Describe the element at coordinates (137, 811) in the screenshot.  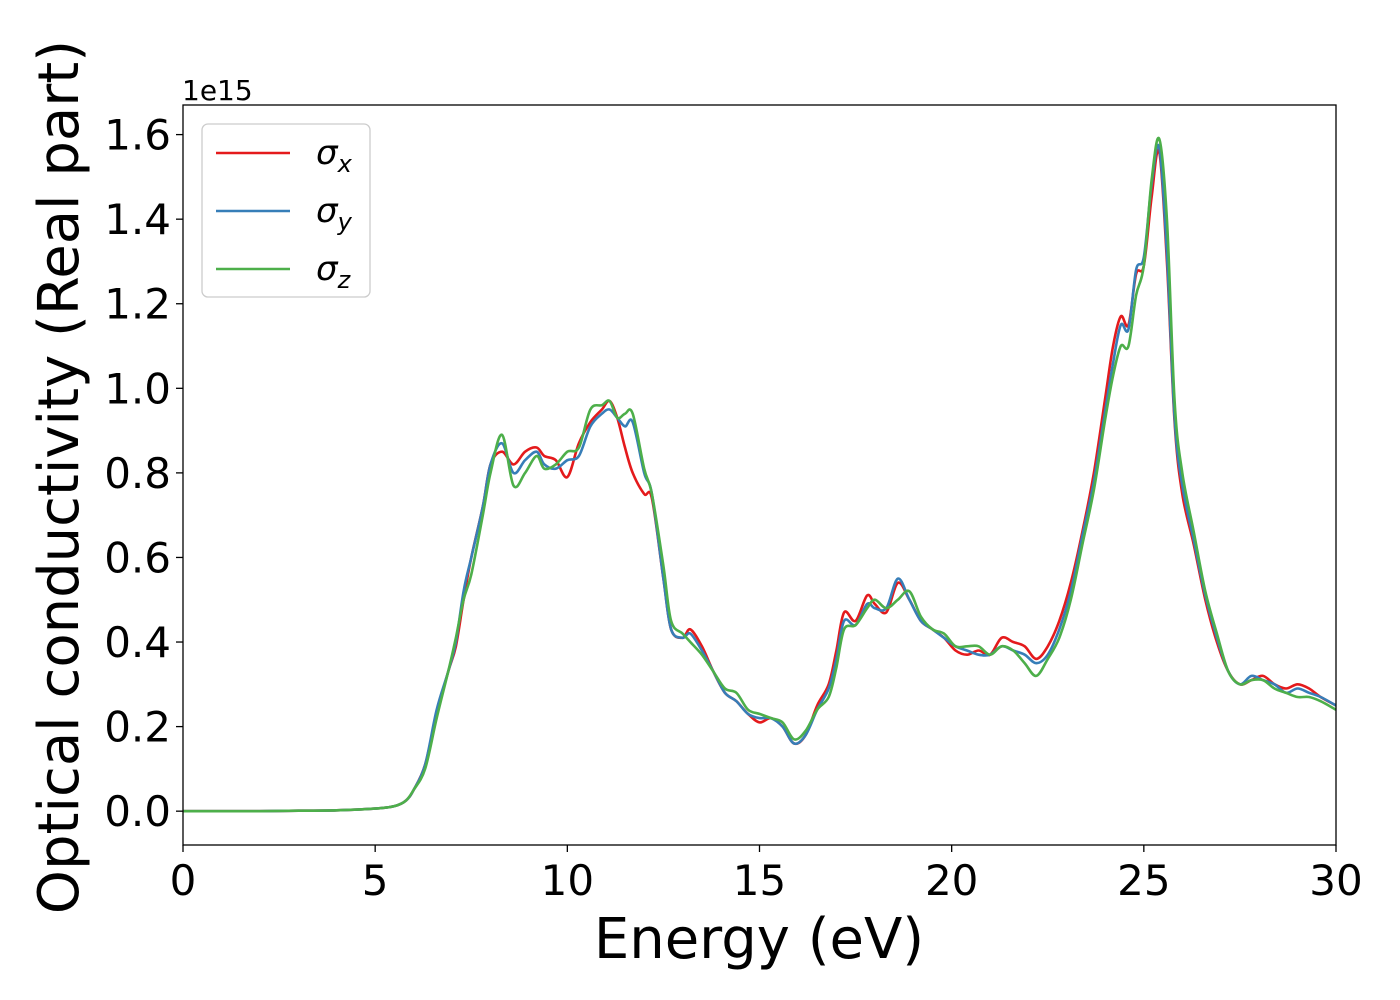
I see `y-tick-label: 0.0` at that location.